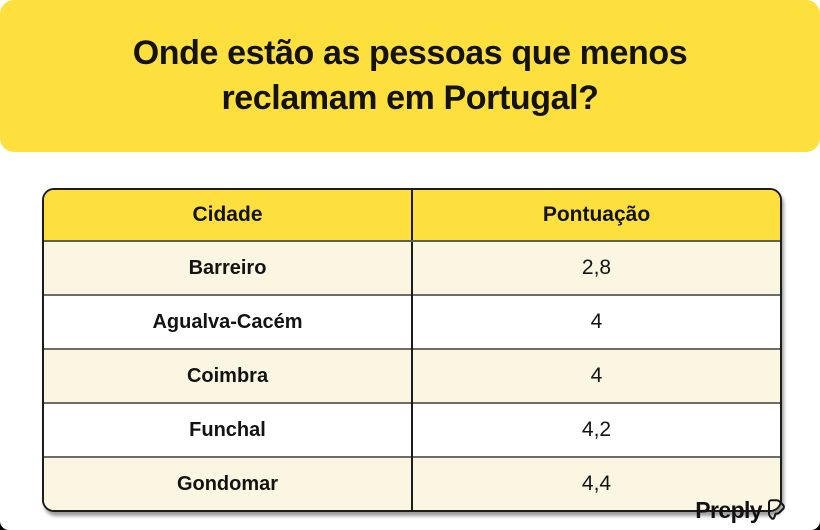 This screenshot has width=820, height=530. I want to click on column-header-pontuacao: Pontuação, so click(596, 216).